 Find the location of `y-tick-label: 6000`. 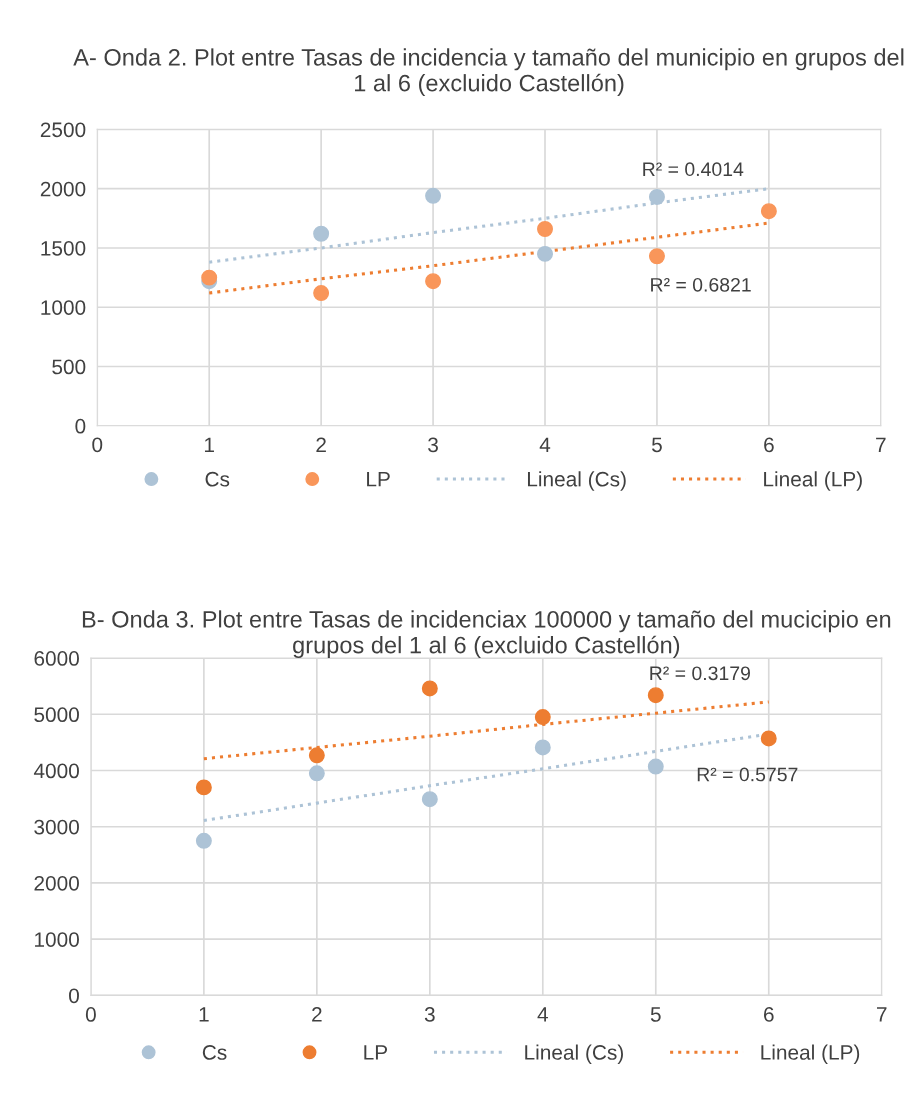

y-tick-label: 6000 is located at coordinates (56, 658).